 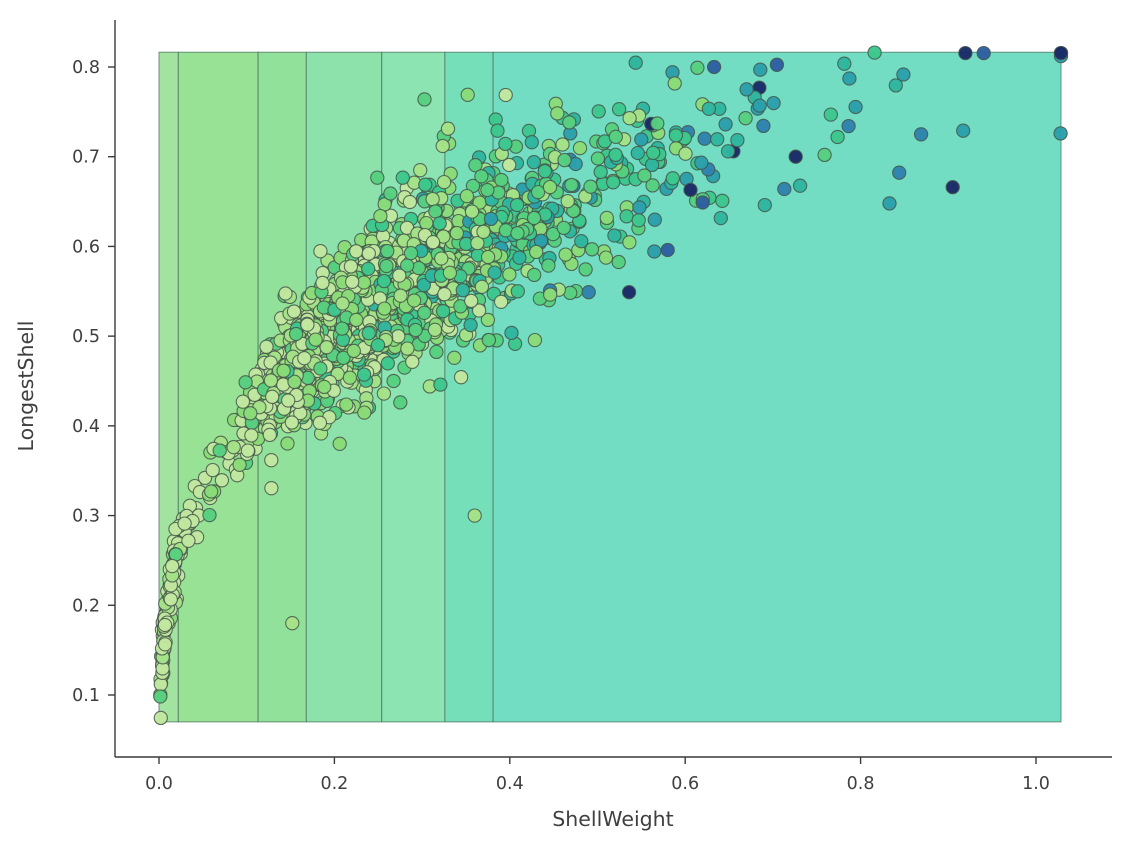 What do you see at coordinates (86, 337) in the screenshot?
I see `y-tick-label: 0.5` at bounding box center [86, 337].